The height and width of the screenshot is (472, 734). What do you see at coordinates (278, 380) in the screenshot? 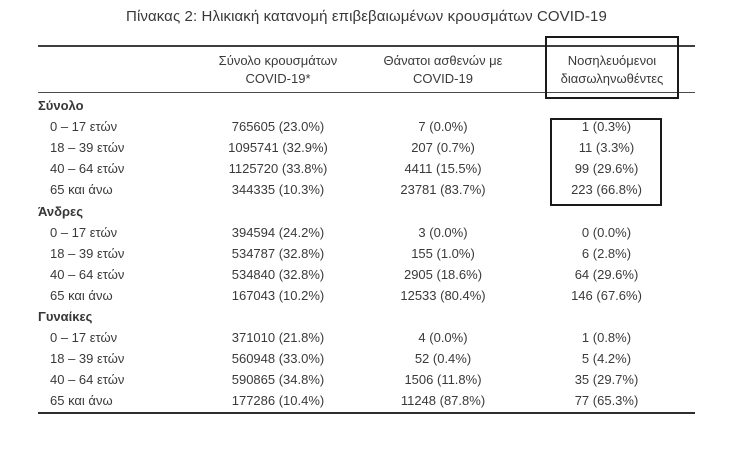
I see `cases-value: 590865 (34.8%)` at bounding box center [278, 380].